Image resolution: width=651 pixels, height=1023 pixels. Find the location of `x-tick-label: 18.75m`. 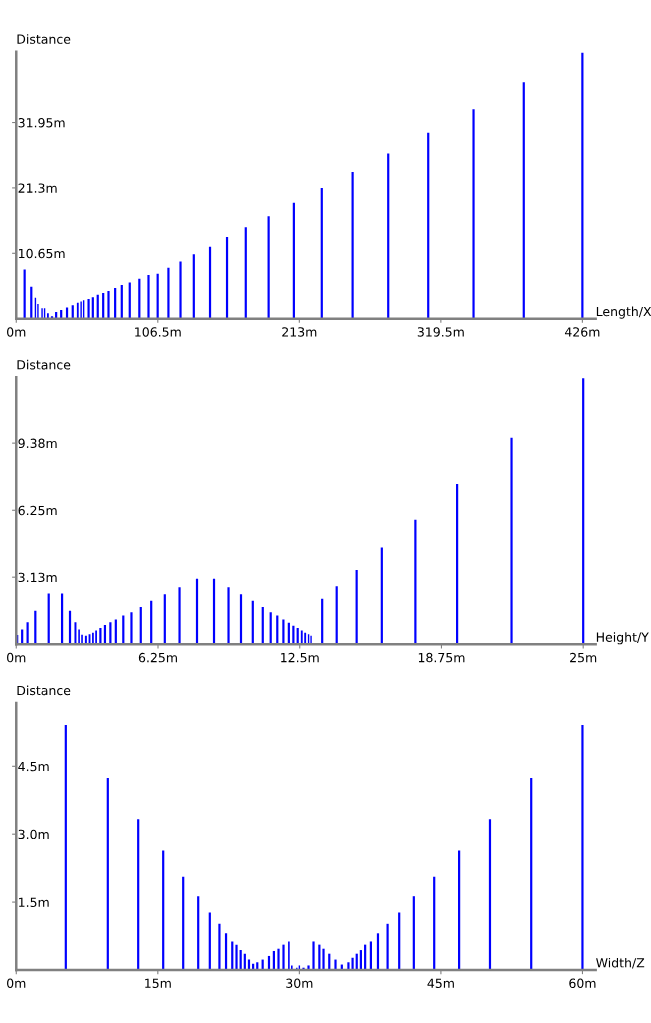

x-tick-label: 18.75m is located at coordinates (441, 657).